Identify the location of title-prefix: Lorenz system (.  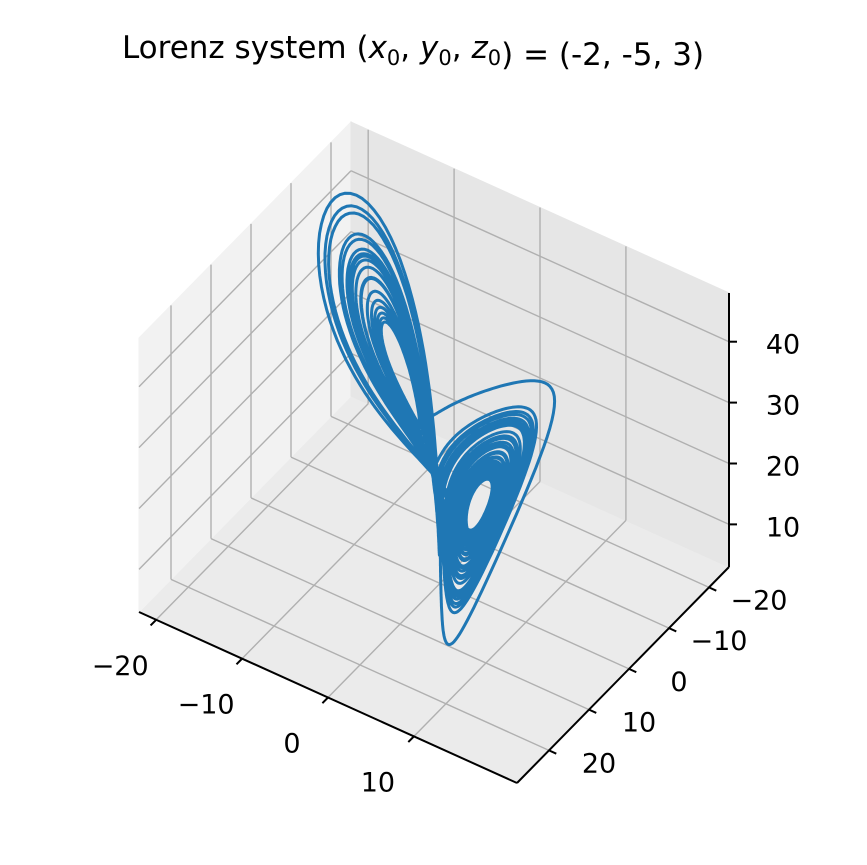
(245, 48).